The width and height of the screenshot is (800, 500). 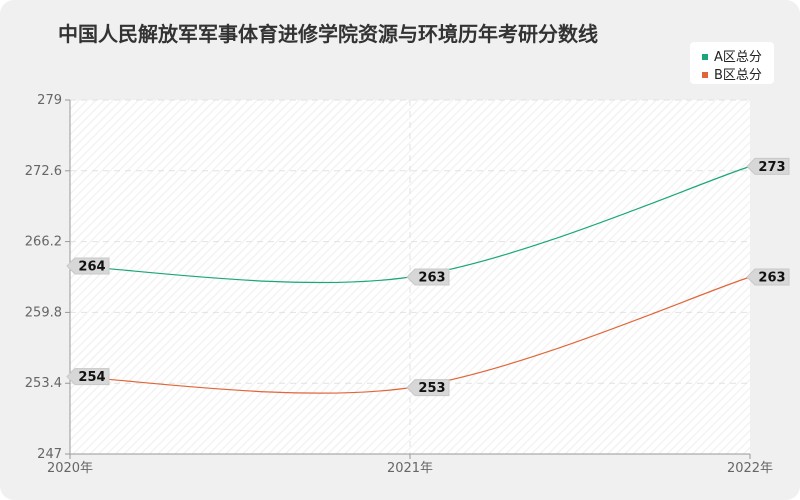 What do you see at coordinates (328, 34) in the screenshot?
I see `chart-title: 中国人民解放军军事体育进修学院资源与环境历年考研分数线` at bounding box center [328, 34].